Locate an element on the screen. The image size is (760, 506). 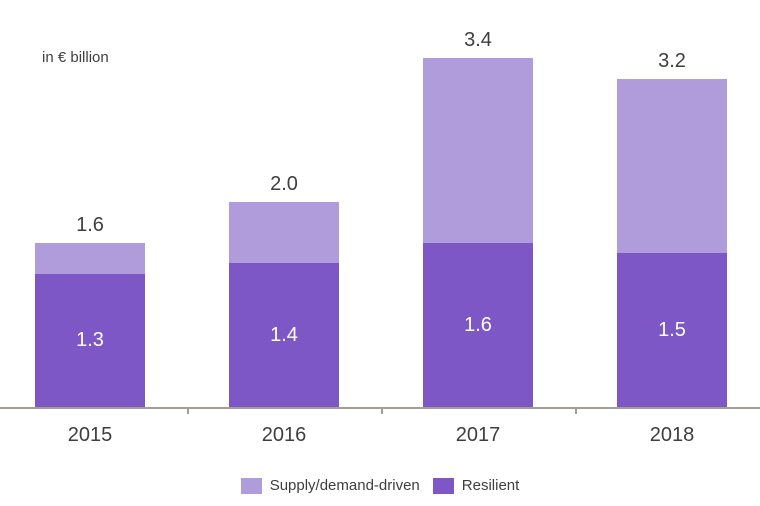
bar-2018: 1.5 is located at coordinates (672, 243).